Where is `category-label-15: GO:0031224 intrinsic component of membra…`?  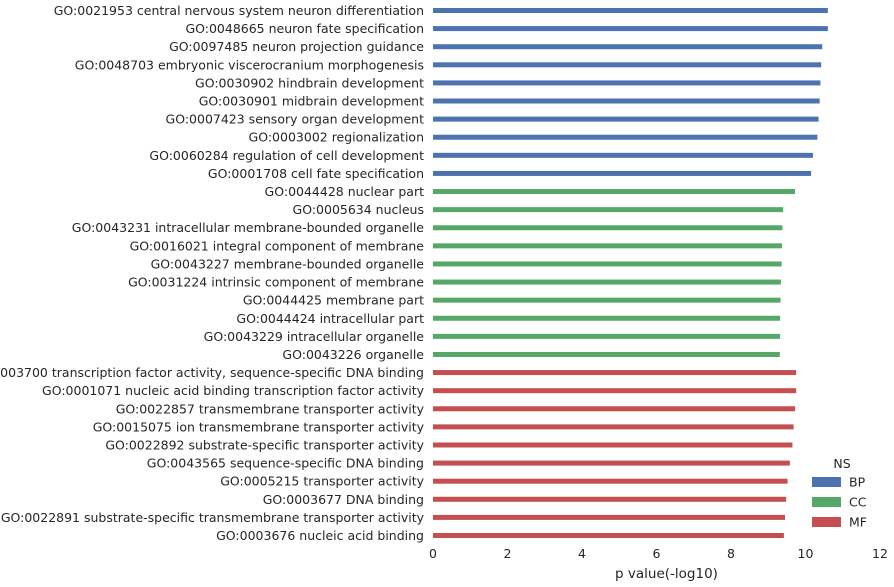 category-label-15: GO:0031224 intrinsic component of membra… is located at coordinates (276, 282).